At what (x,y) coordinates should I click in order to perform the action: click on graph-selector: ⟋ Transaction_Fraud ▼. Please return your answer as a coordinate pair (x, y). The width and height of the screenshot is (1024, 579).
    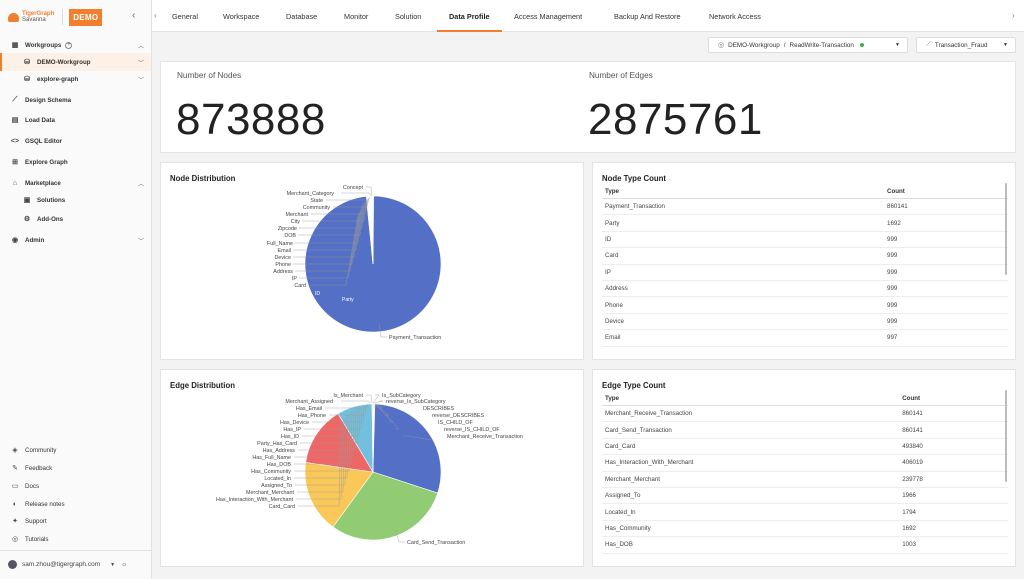
    Looking at the image, I should click on (966, 45).